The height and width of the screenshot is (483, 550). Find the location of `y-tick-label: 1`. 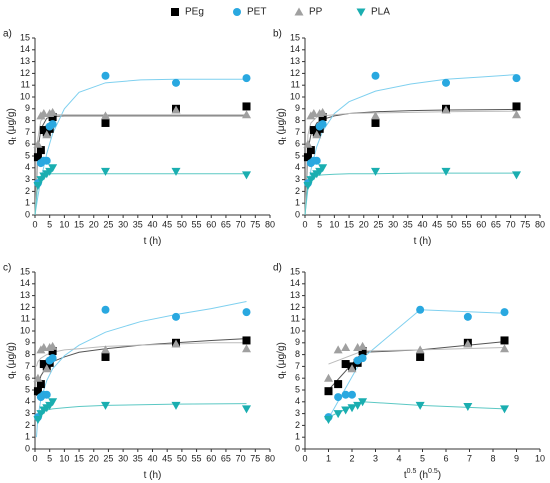

y-tick-label: 1 is located at coordinates (27, 437).